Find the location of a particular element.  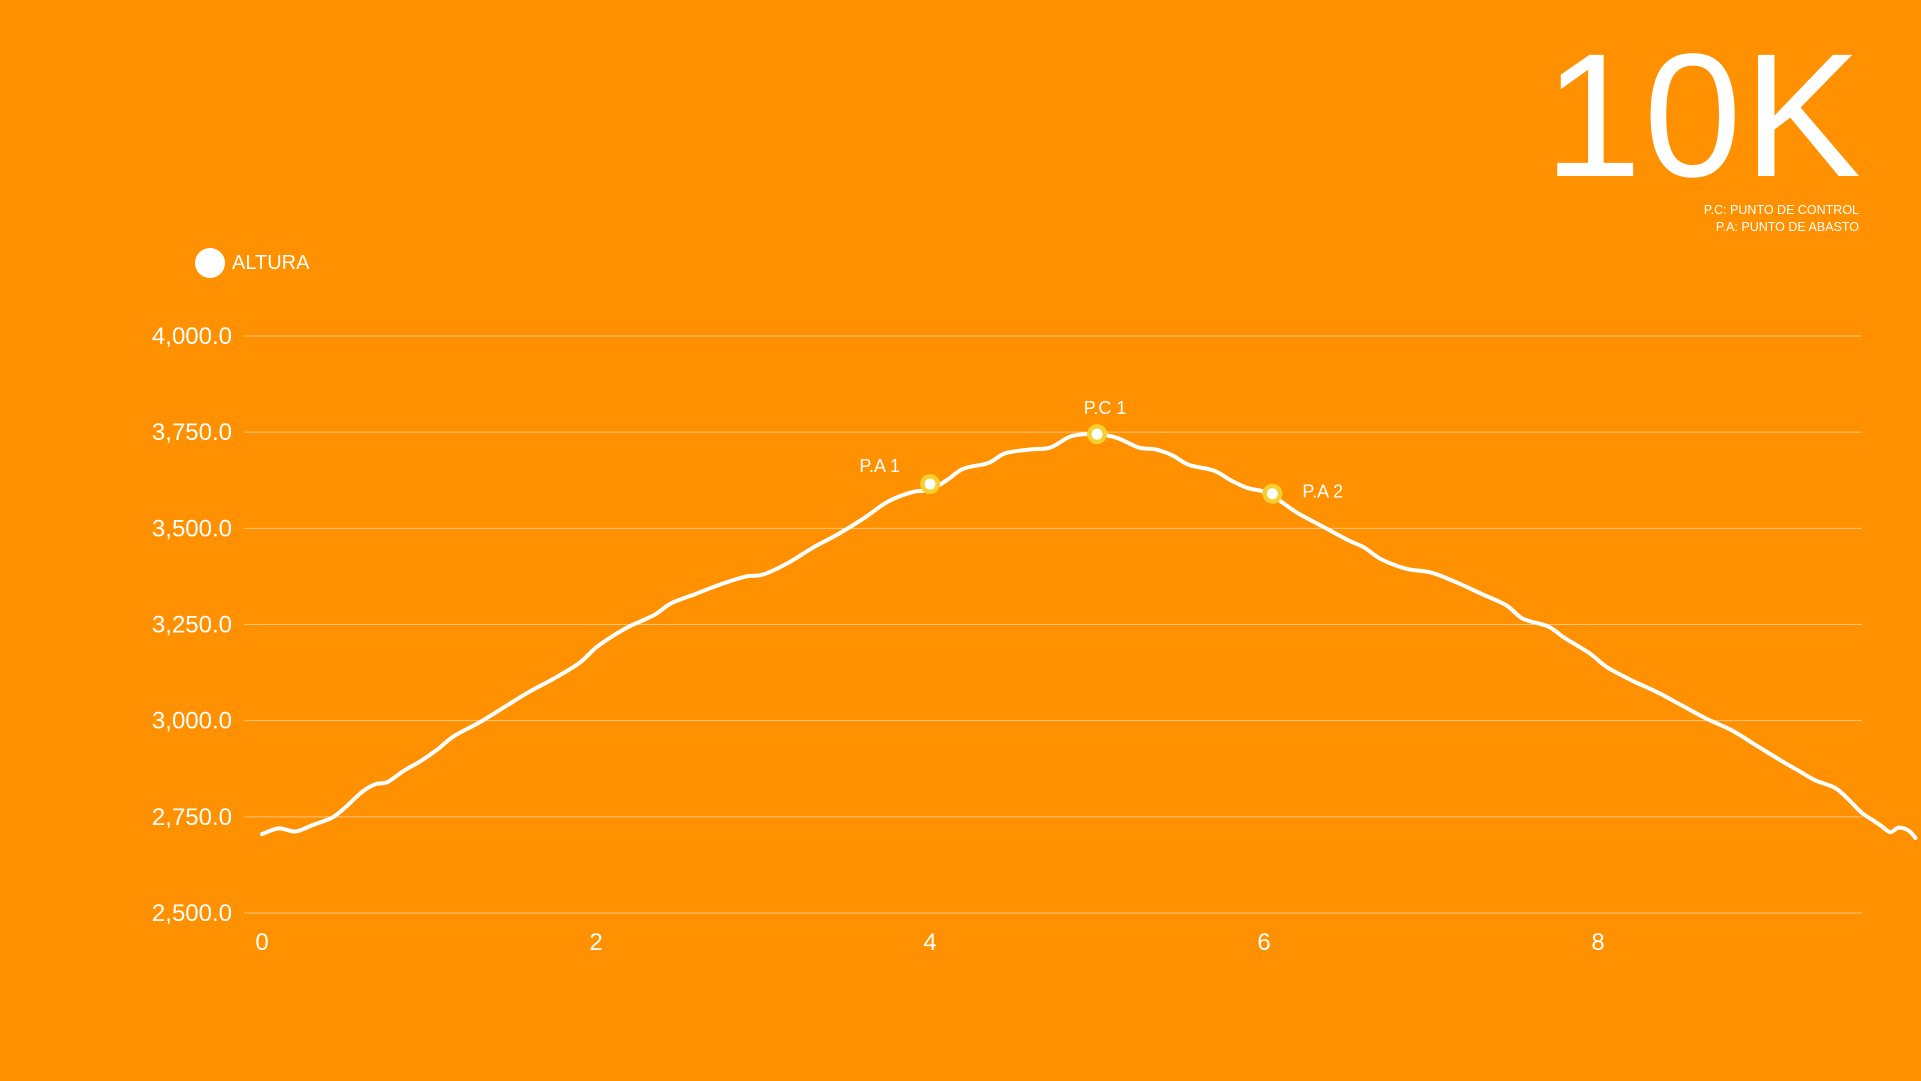

x-axis-ticks: 0 2 4 6 8 is located at coordinates (929, 942).